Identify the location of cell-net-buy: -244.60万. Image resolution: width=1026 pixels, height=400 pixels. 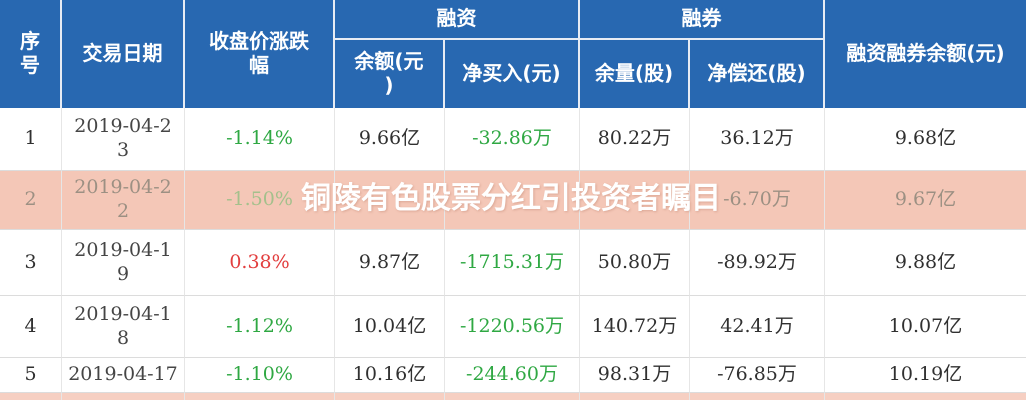
(512, 375).